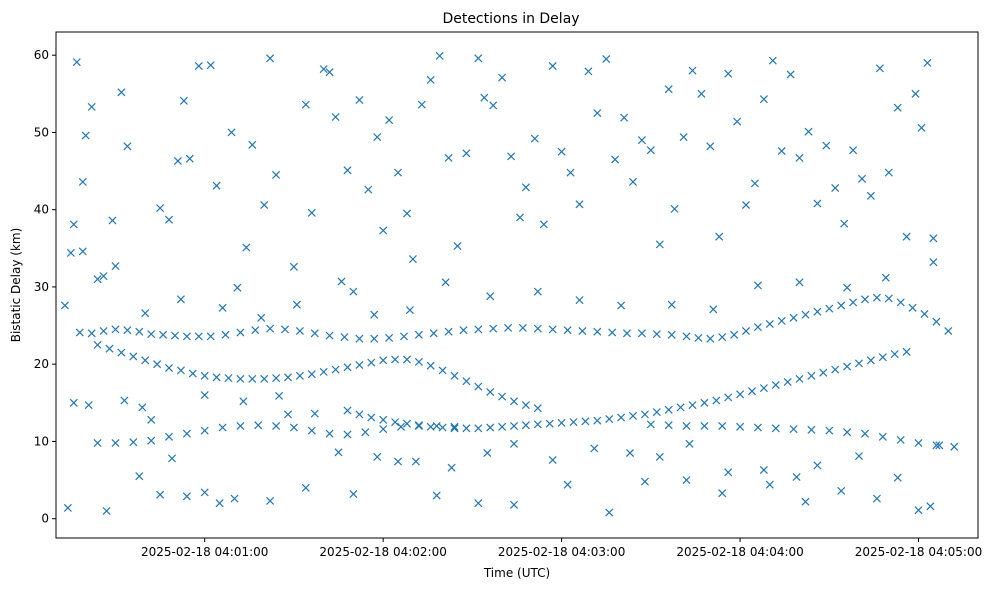 Image resolution: width=989 pixels, height=590 pixels. I want to click on y-tick-label: 0, so click(45, 519).